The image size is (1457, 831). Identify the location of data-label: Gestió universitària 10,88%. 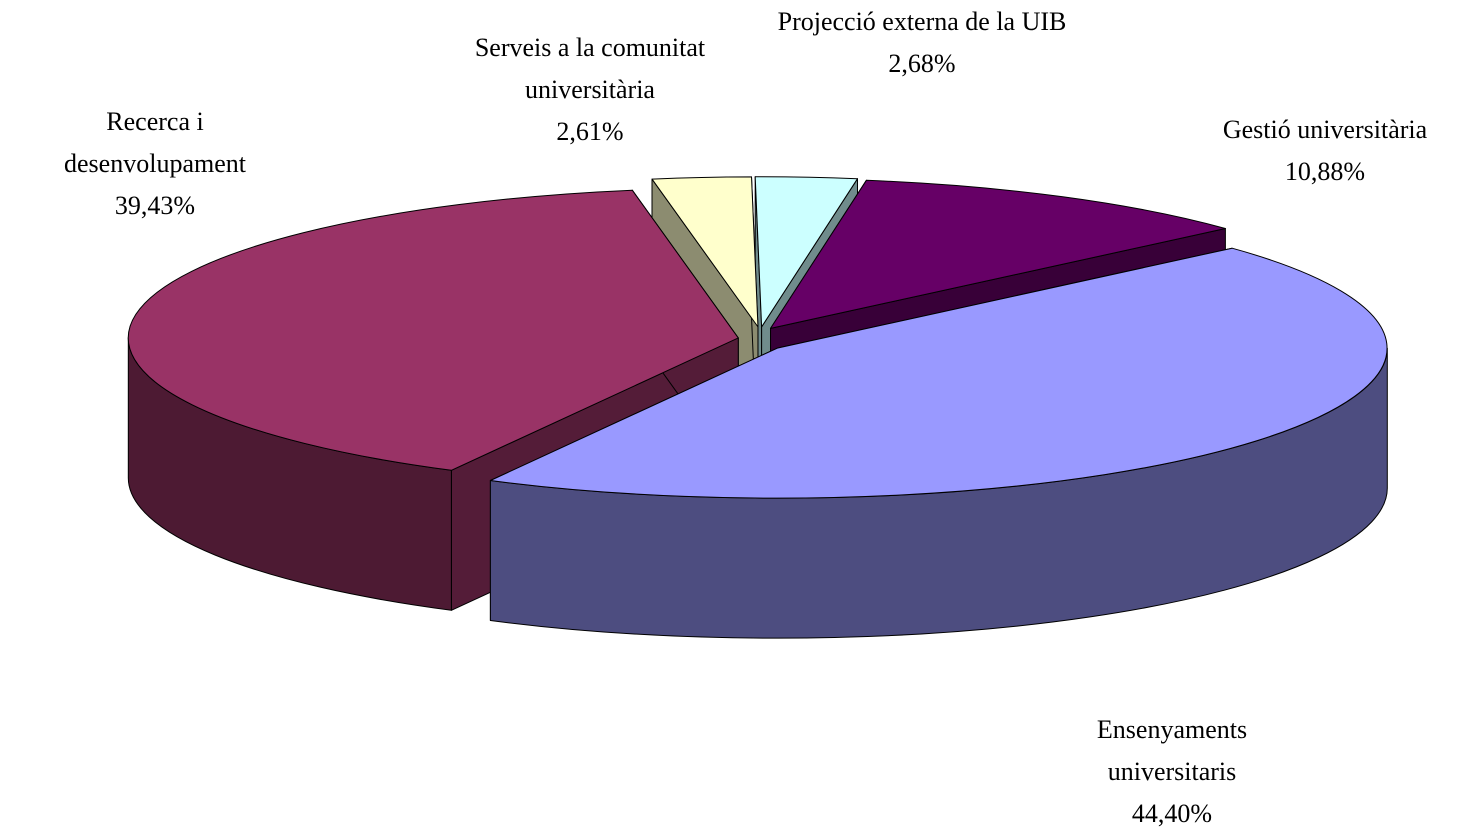
(1308, 151).